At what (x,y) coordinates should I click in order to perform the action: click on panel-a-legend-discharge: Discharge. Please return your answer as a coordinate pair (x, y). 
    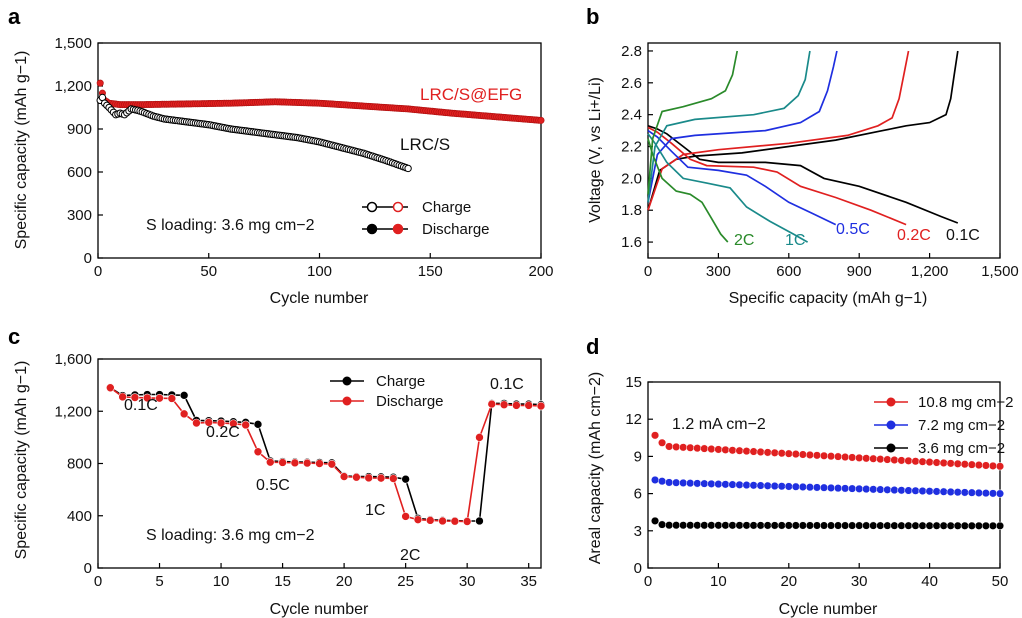
    Looking at the image, I should click on (456, 229).